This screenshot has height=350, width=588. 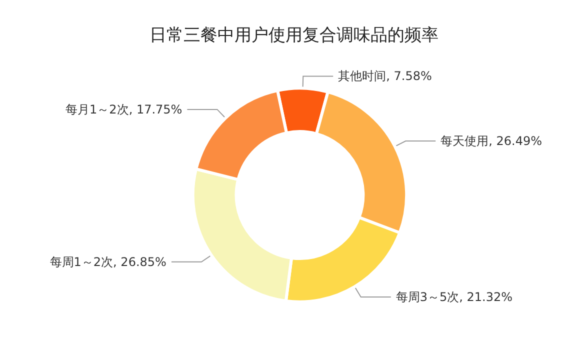 I want to click on data-label: , 26.49%, so click(x=515, y=141).